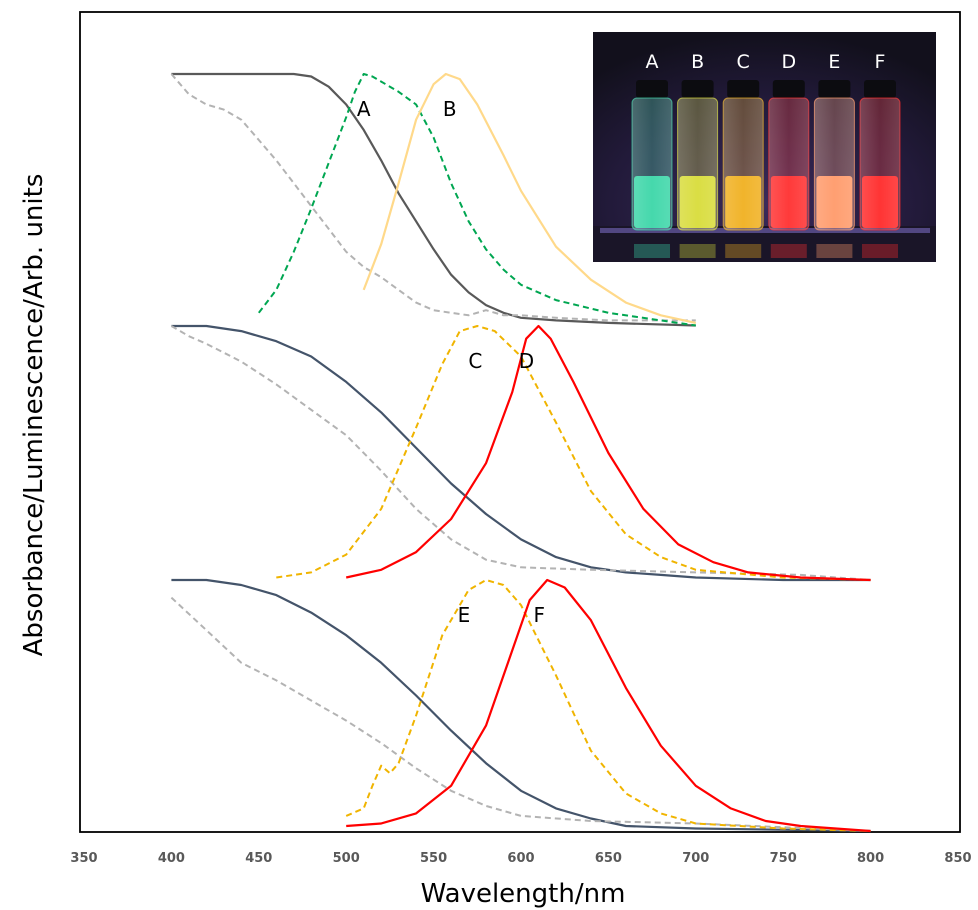 The image size is (978, 910). Describe the element at coordinates (697, 62) in the screenshot. I see `vial-label-b: B` at that location.